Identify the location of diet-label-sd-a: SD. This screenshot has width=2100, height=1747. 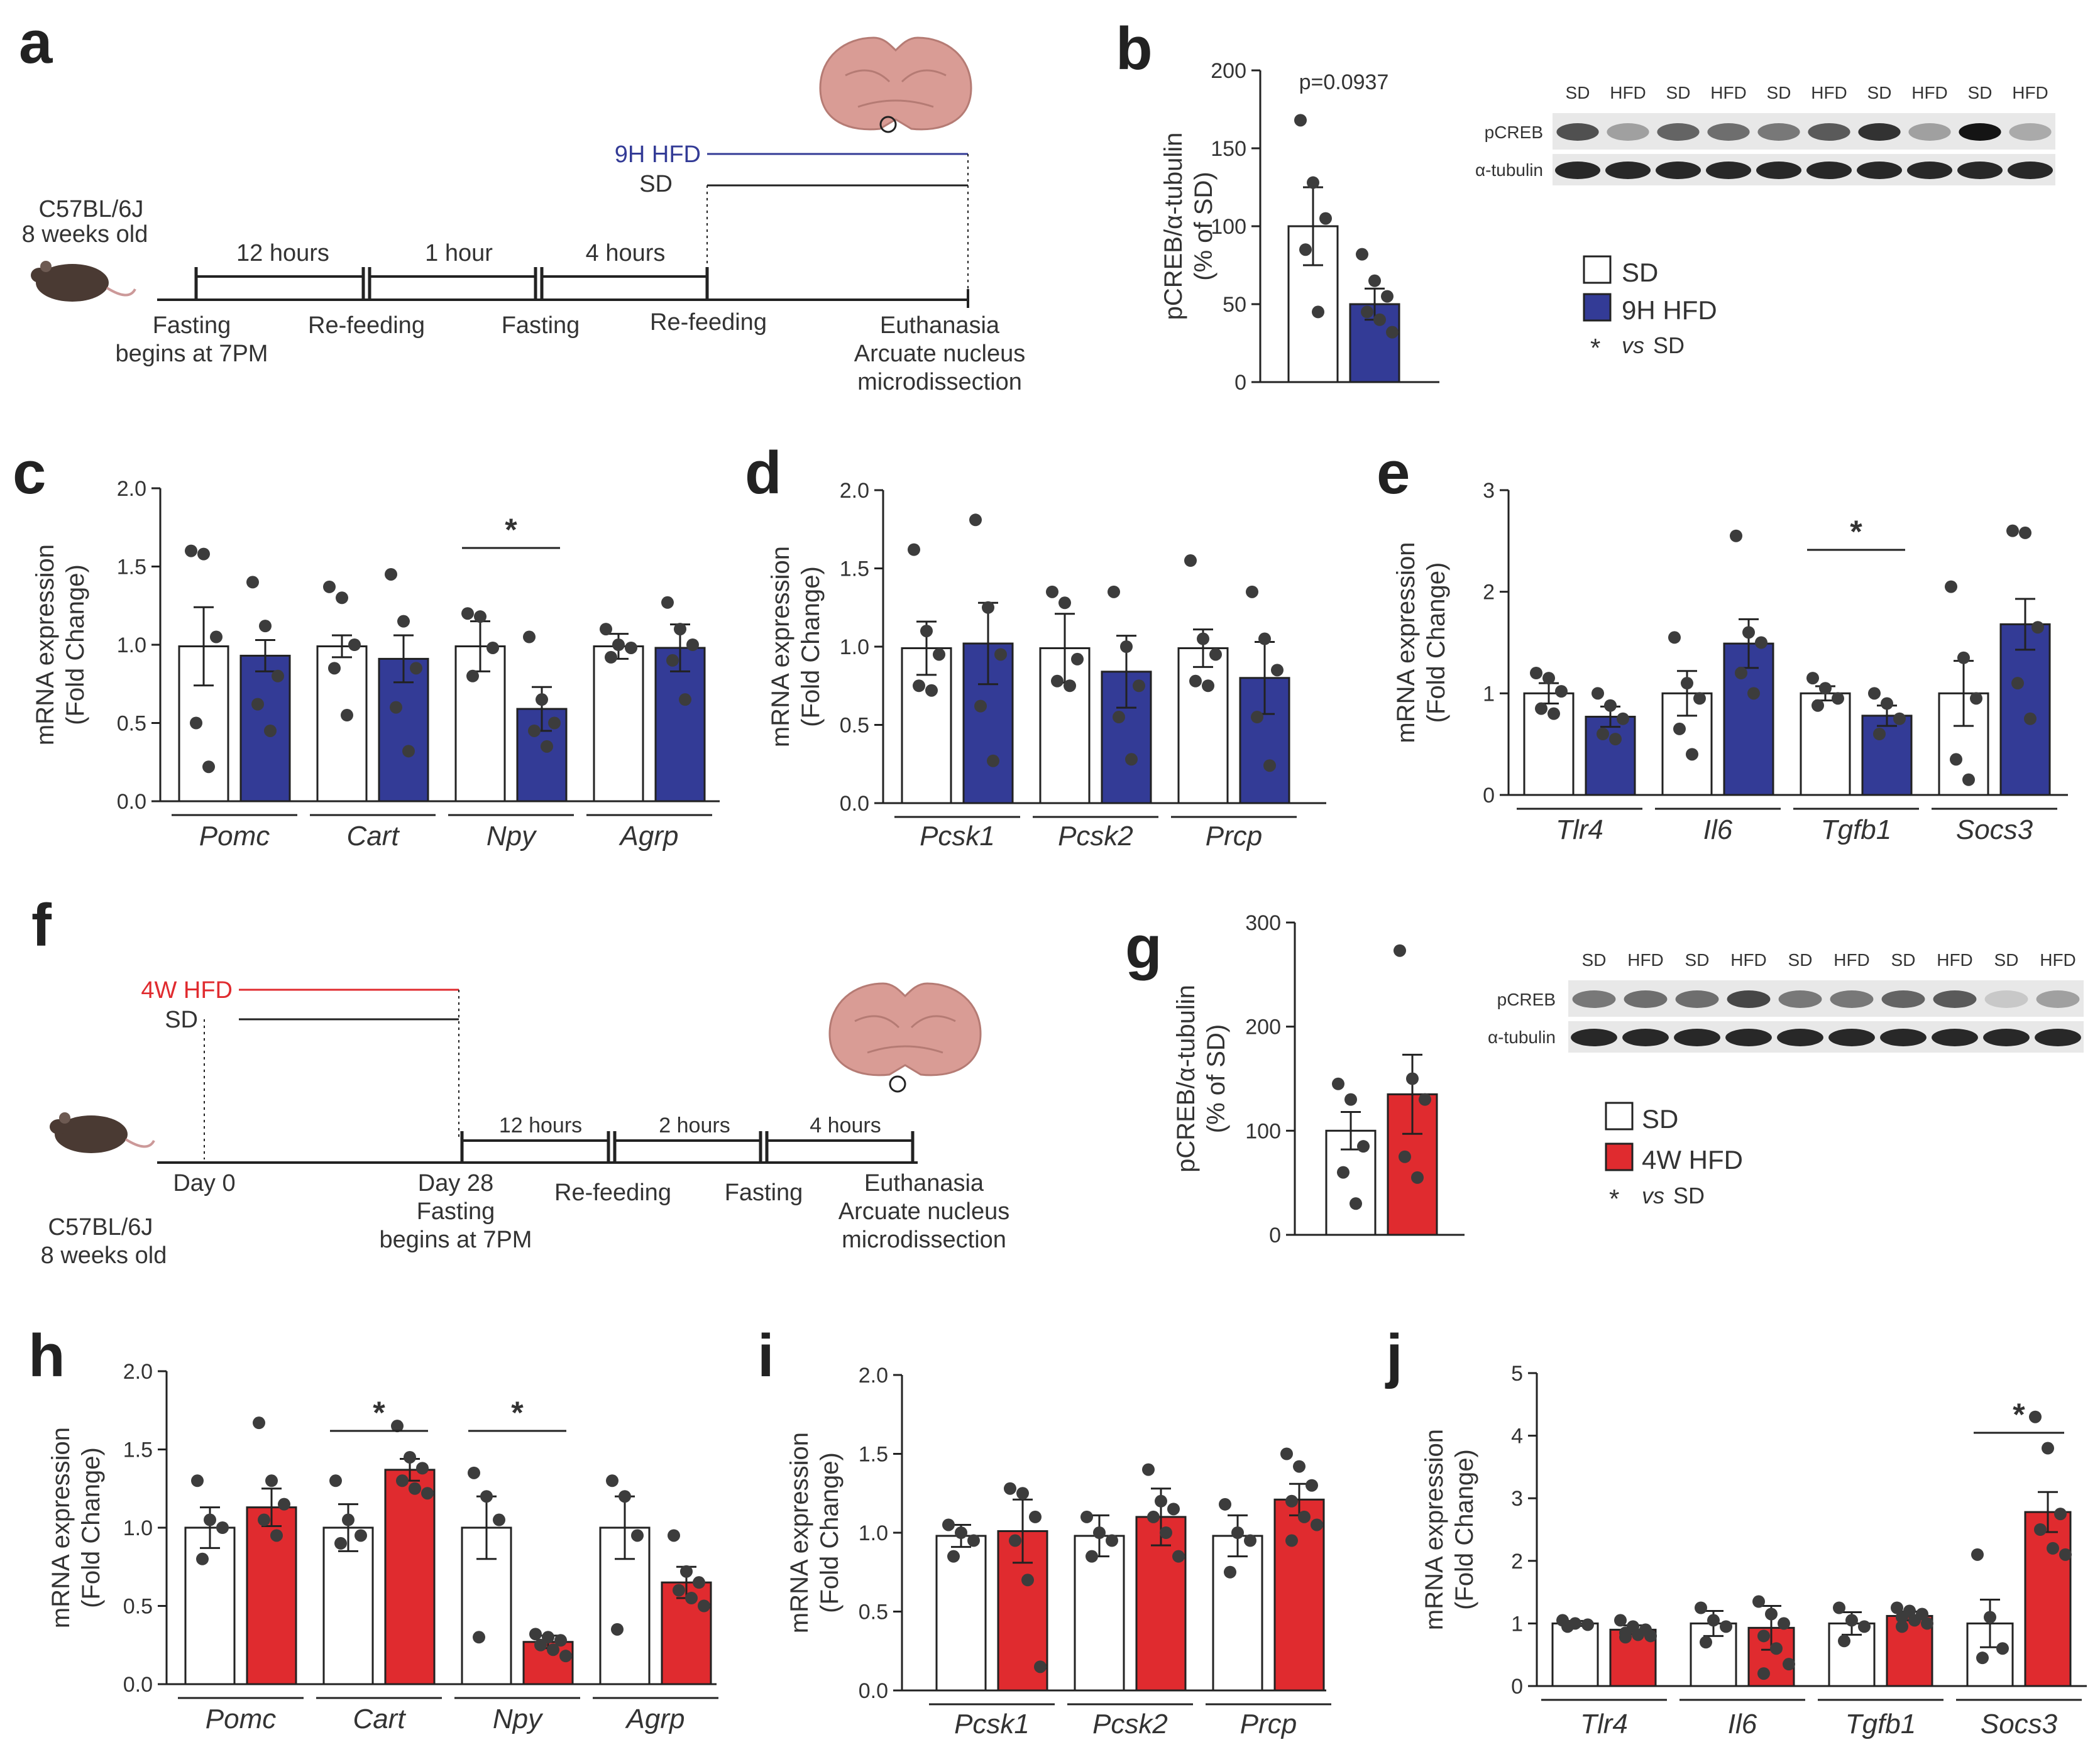
(656, 184).